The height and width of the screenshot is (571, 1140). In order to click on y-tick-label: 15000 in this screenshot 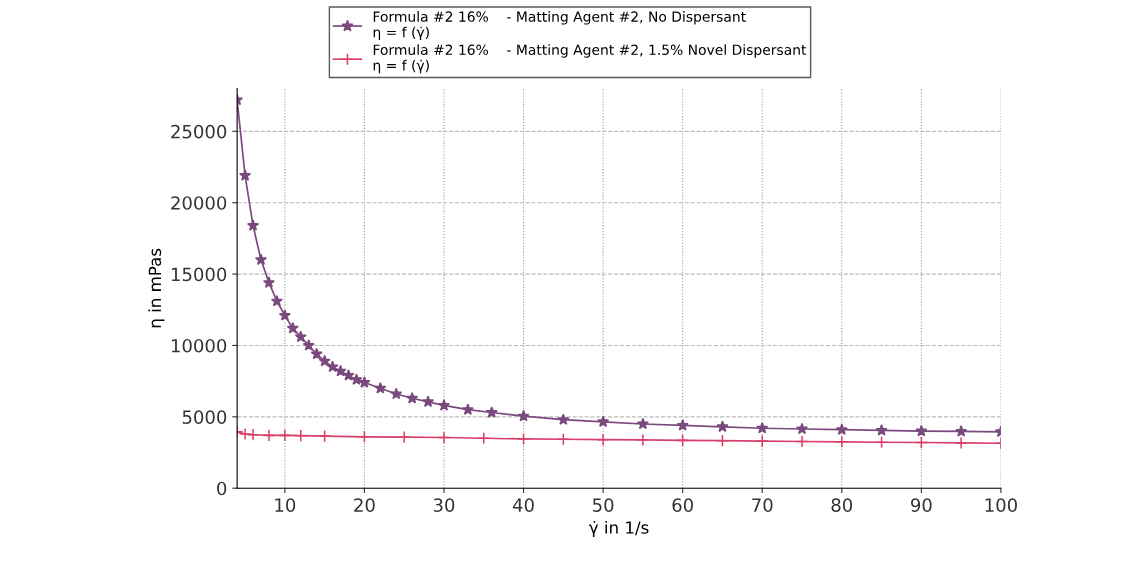, I will do `click(199, 274)`.